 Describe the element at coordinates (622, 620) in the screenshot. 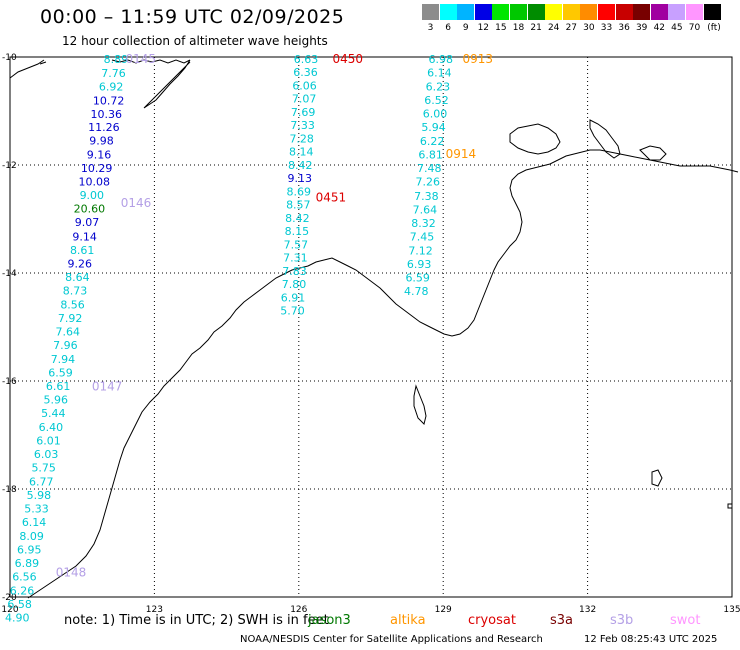

I see `satellite-legend-s3b: s3b` at that location.